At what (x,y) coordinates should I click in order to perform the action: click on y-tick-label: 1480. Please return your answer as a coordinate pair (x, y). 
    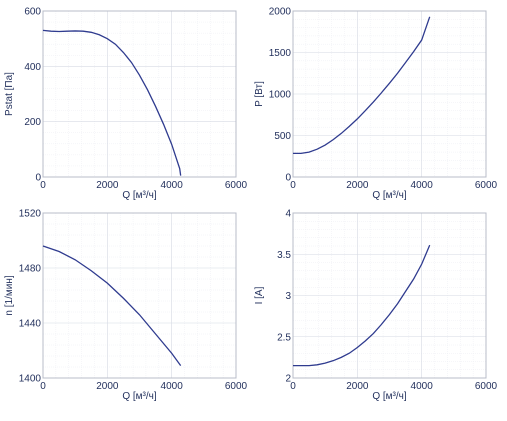
    Looking at the image, I should click on (30, 269).